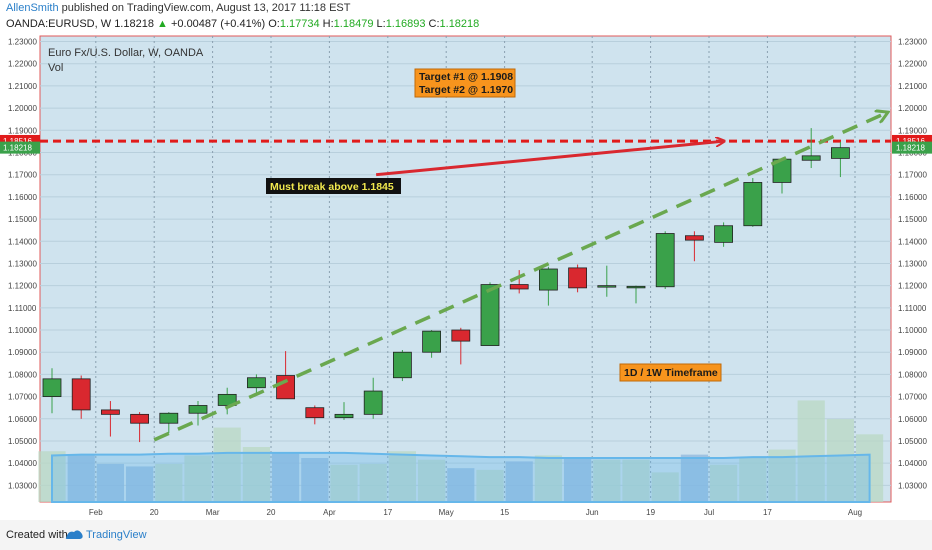 This screenshot has height=550, width=932. What do you see at coordinates (329, 512) in the screenshot?
I see `x-tick-label: Apr` at bounding box center [329, 512].